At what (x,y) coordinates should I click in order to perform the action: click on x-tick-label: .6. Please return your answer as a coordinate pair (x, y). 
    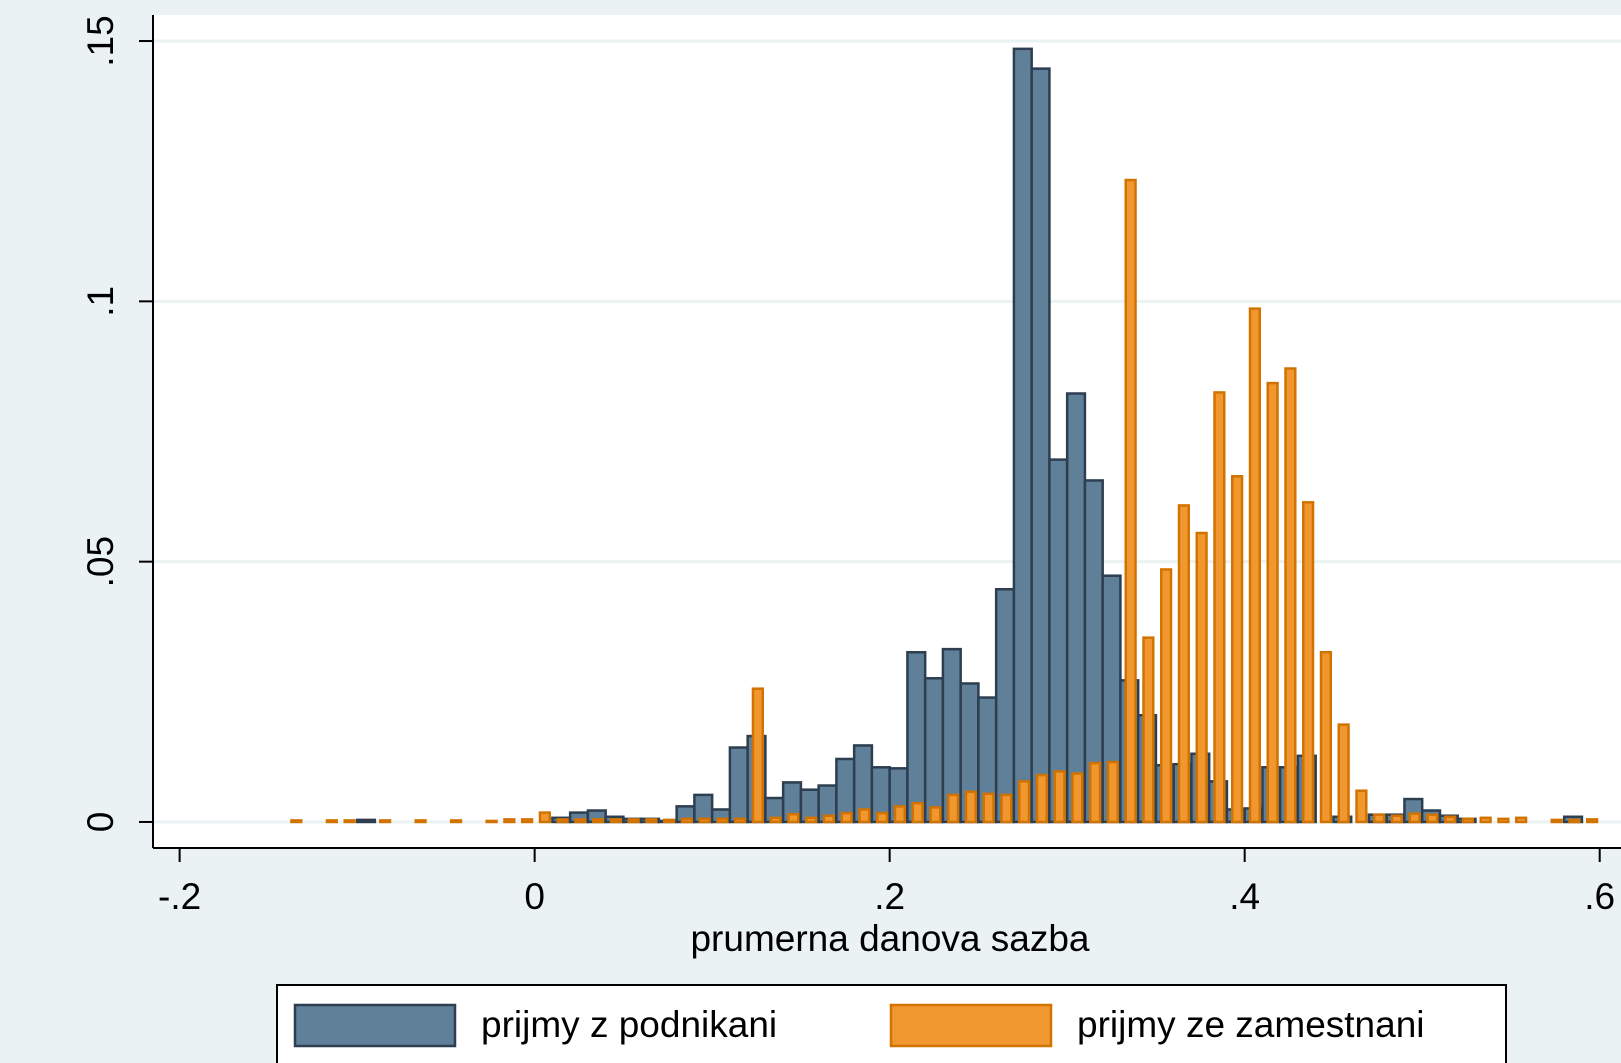
    Looking at the image, I should click on (1599, 896).